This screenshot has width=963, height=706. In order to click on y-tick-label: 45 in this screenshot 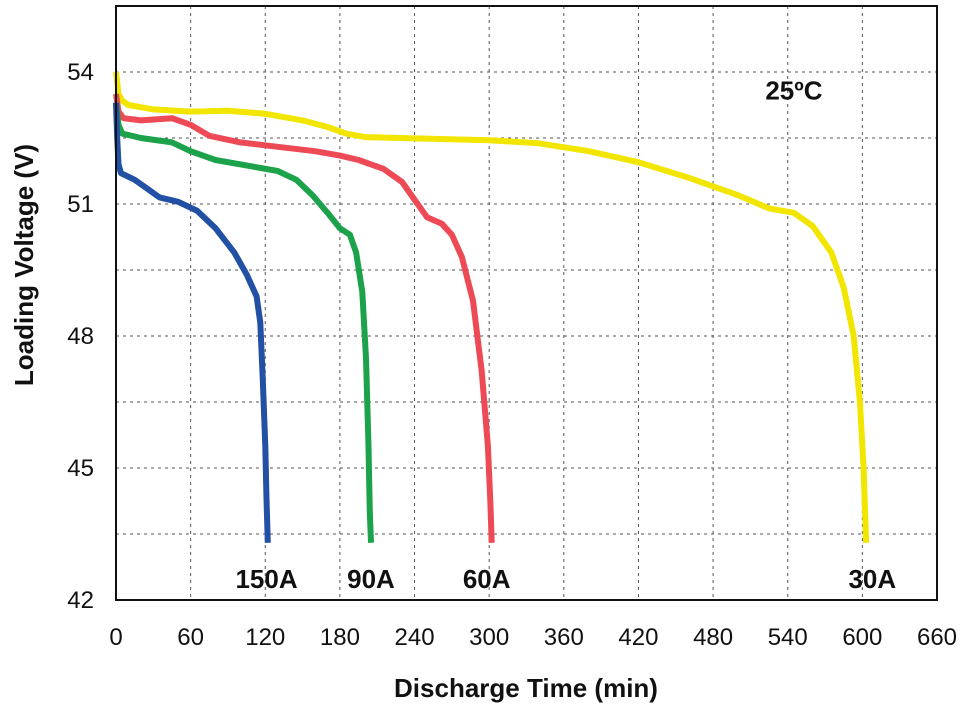, I will do `click(80, 468)`.